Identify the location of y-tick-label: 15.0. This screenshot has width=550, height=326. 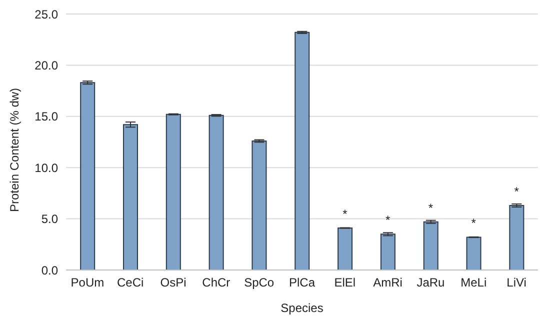
(46, 117).